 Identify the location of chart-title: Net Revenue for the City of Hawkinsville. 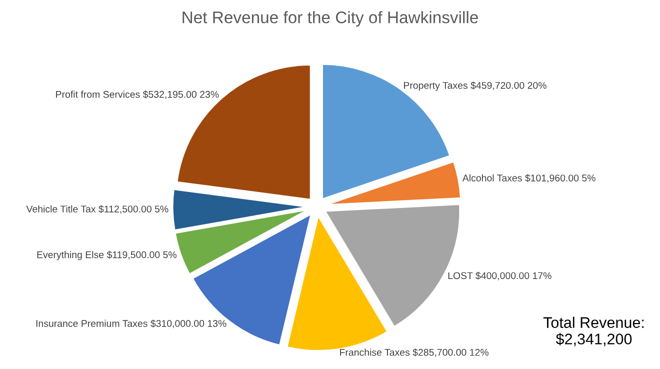
(330, 19).